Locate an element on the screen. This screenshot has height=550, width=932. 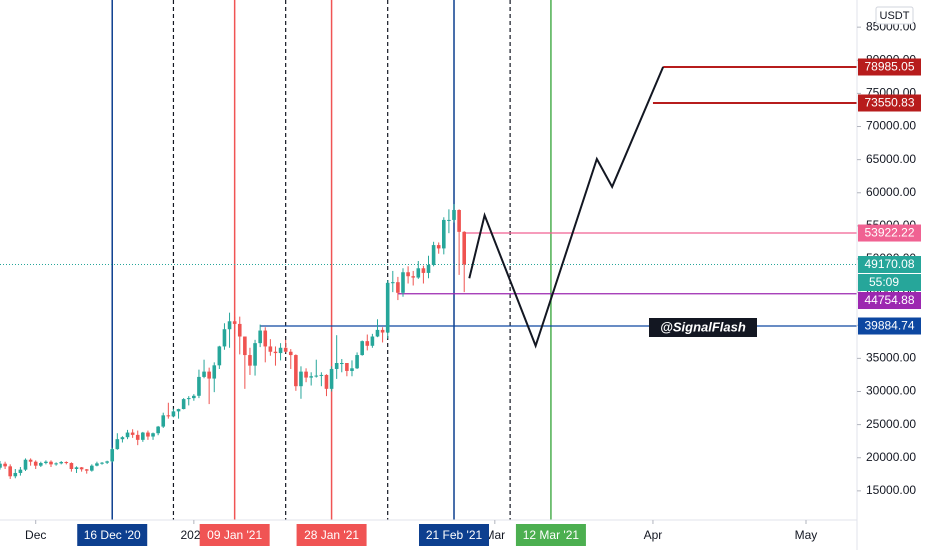
date-tag-label: 21 Feb '21 is located at coordinates (454, 535).